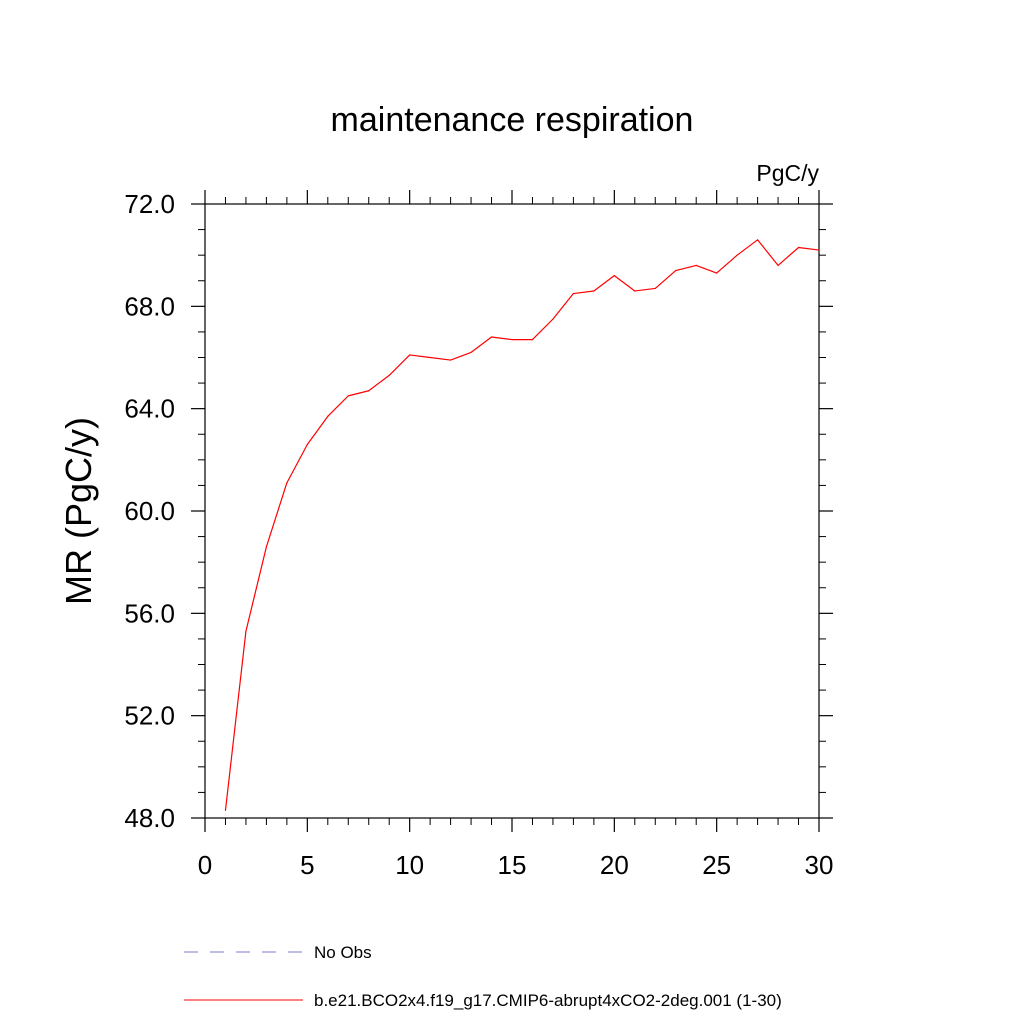  What do you see at coordinates (149, 204) in the screenshot?
I see `y-tick-label: 72.0` at bounding box center [149, 204].